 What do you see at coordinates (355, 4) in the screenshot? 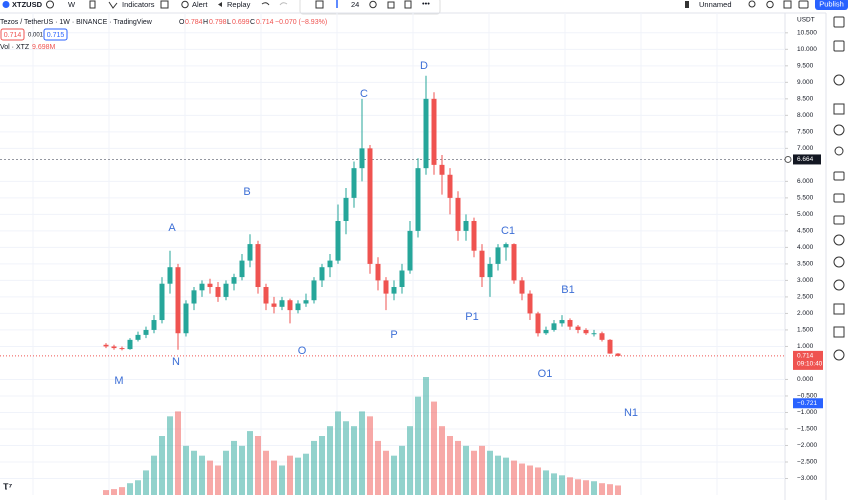
I see `line-width: 24` at bounding box center [355, 4].